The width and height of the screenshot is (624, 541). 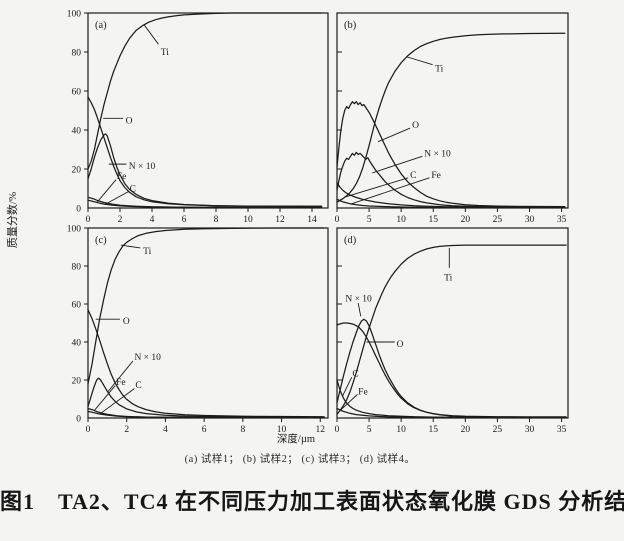 I want to click on curve-b-C, so click(x=451, y=195).